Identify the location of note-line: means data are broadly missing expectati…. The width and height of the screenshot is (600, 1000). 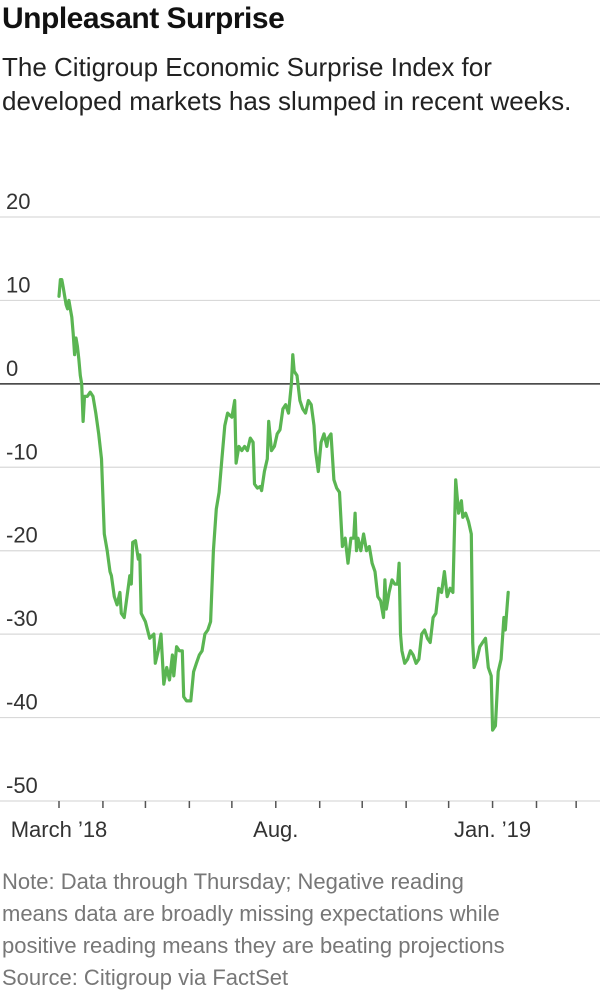
(251, 913).